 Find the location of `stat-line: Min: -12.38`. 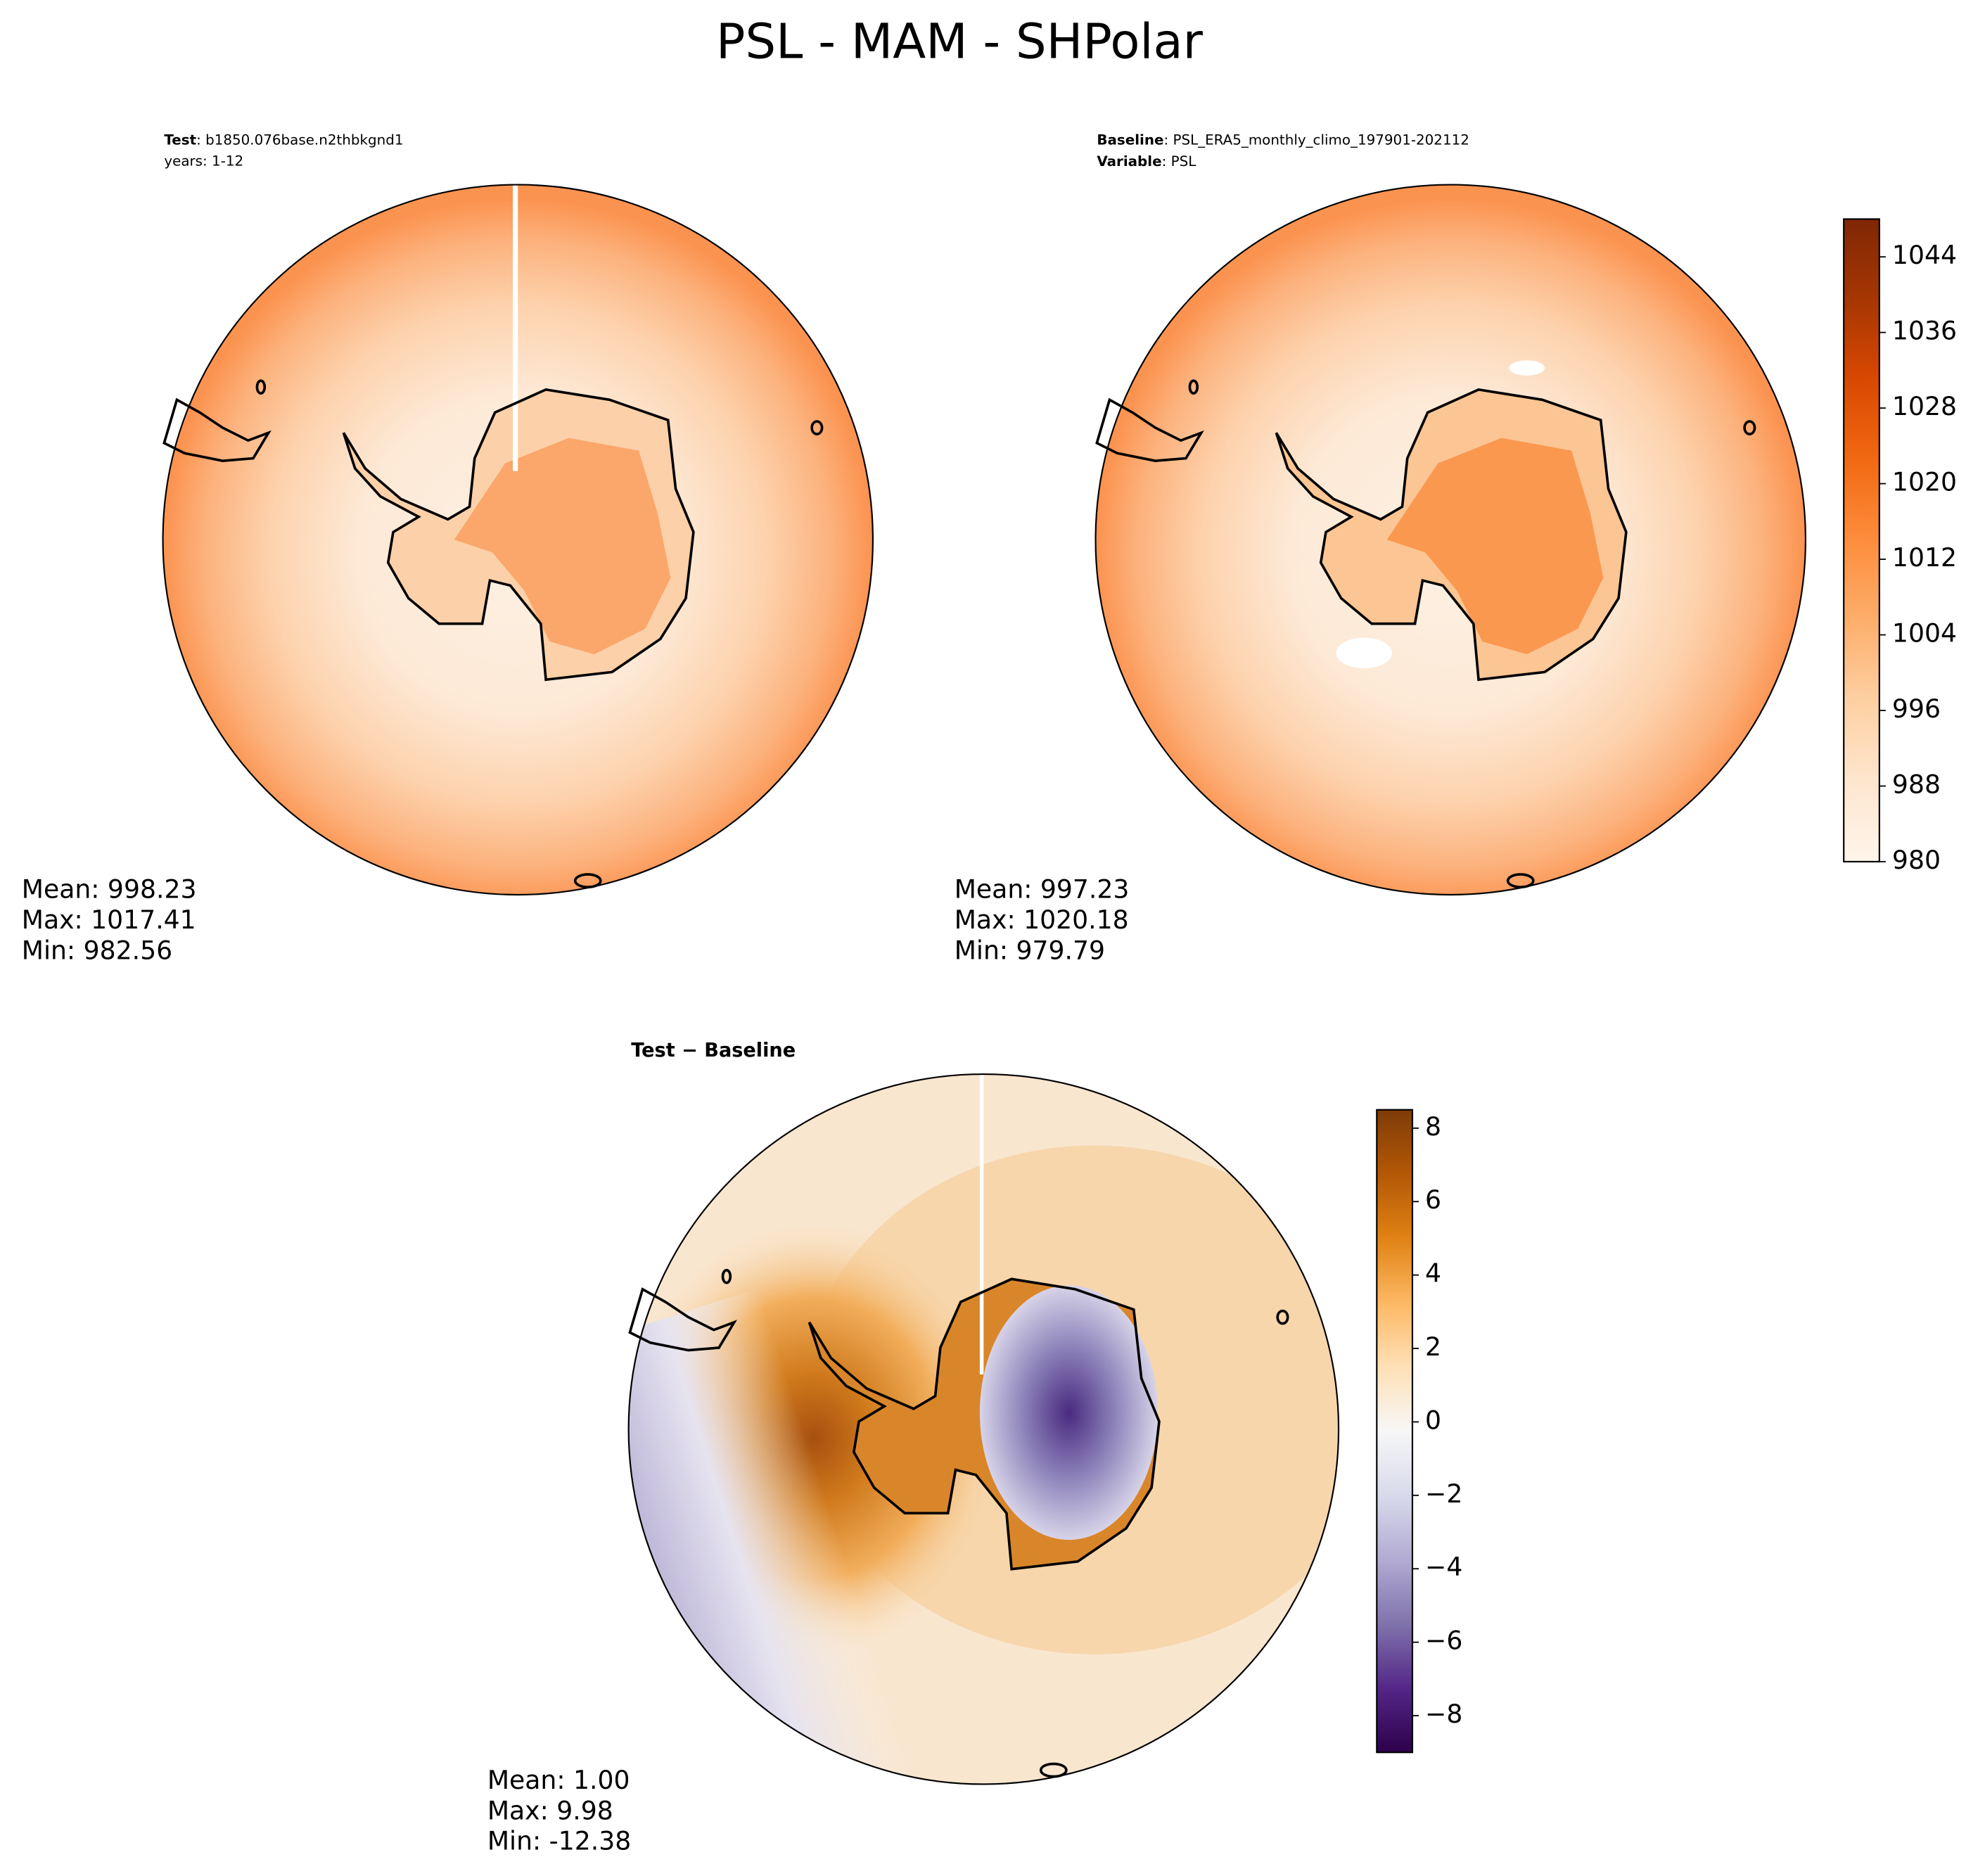

stat-line: Min: -12.38 is located at coordinates (559, 1841).